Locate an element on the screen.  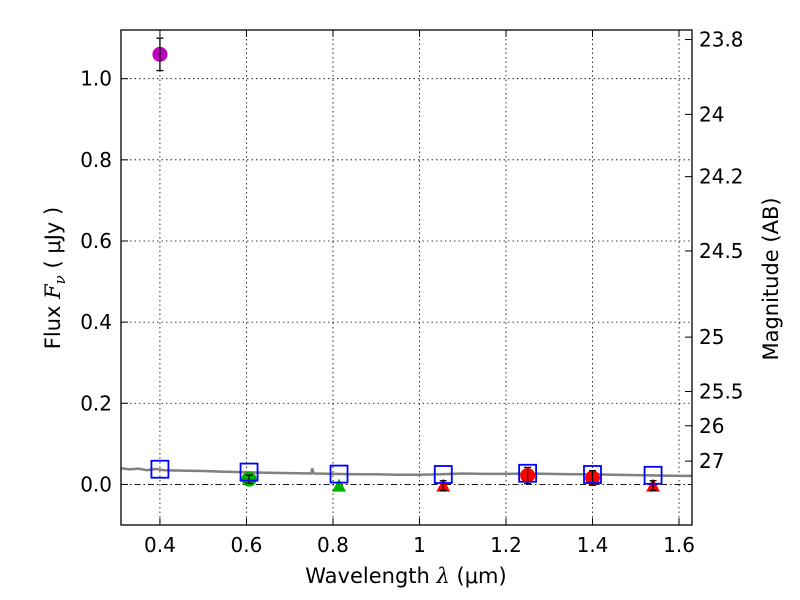
y-tick-label: 0.8 is located at coordinates (96, 160).